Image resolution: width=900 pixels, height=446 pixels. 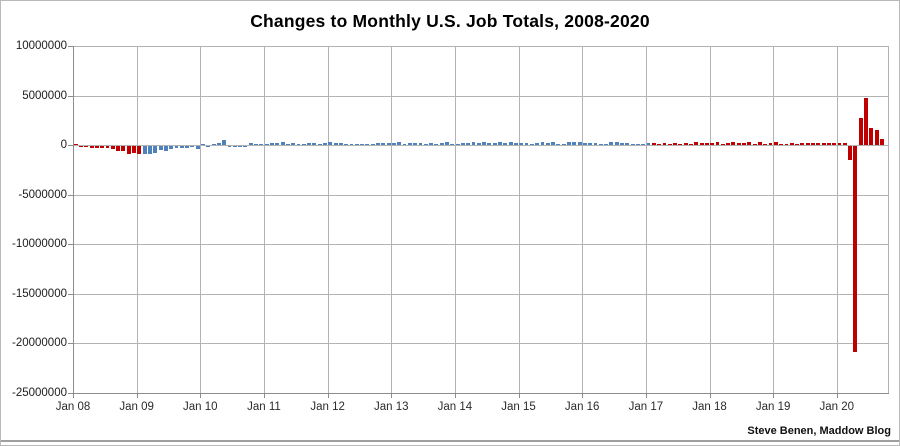 What do you see at coordinates (73, 407) in the screenshot?
I see `x-tick-label: Jan 08` at bounding box center [73, 407].